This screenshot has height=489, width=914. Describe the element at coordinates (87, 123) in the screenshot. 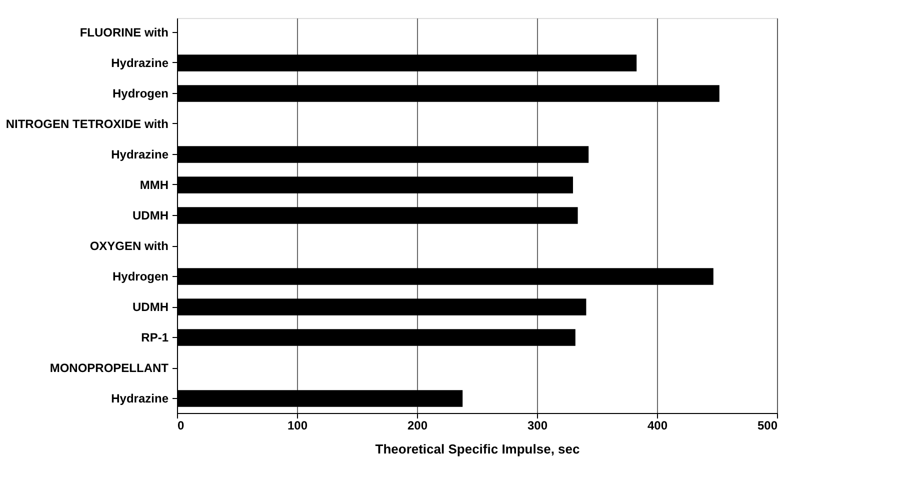

I see `y-tick-label: NITROGEN TETROXIDE with` at that location.